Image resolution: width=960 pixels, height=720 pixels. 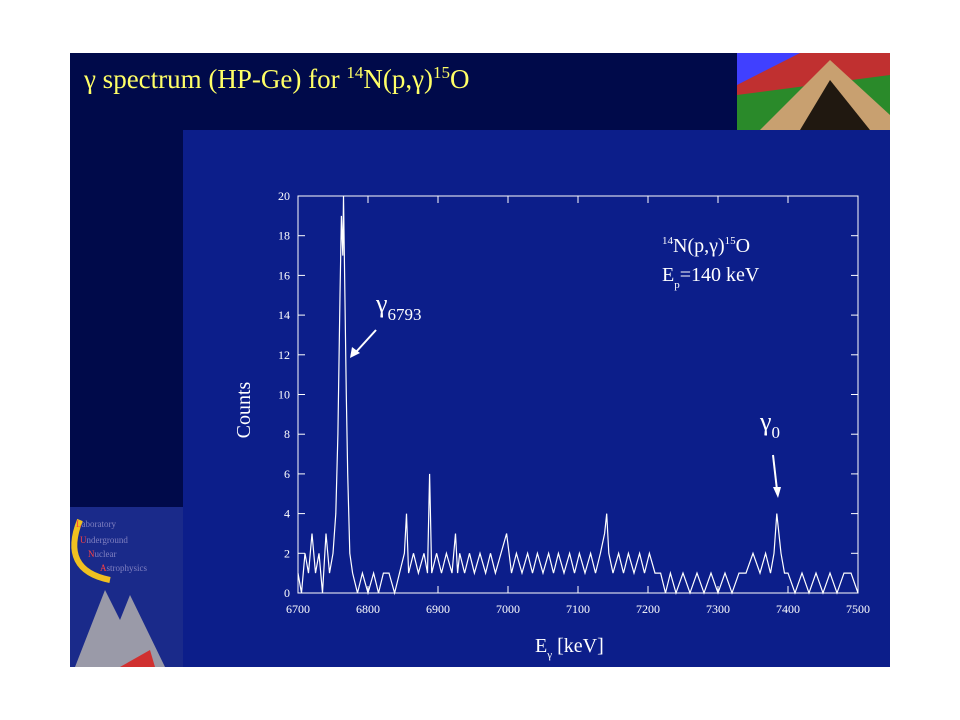 What do you see at coordinates (106, 554) in the screenshot?
I see `logo-word: uclear` at bounding box center [106, 554].